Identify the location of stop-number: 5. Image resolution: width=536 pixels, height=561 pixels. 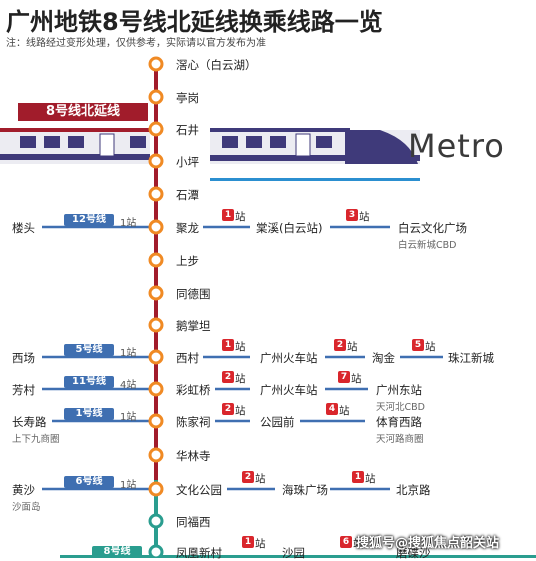
(418, 345).